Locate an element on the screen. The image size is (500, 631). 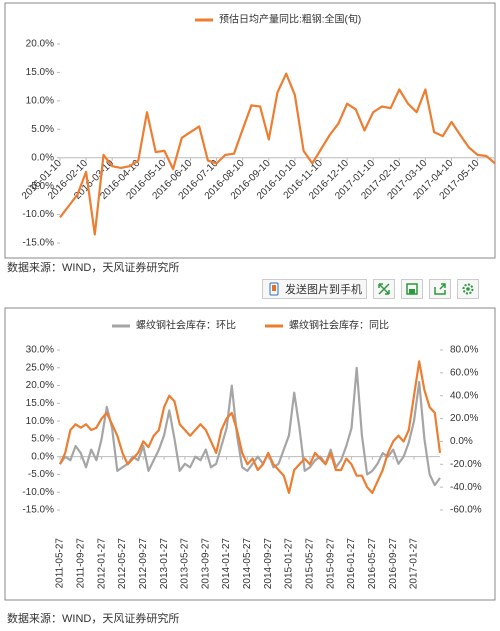
x-tick-label: 2015-01-27 is located at coordinates (289, 564).